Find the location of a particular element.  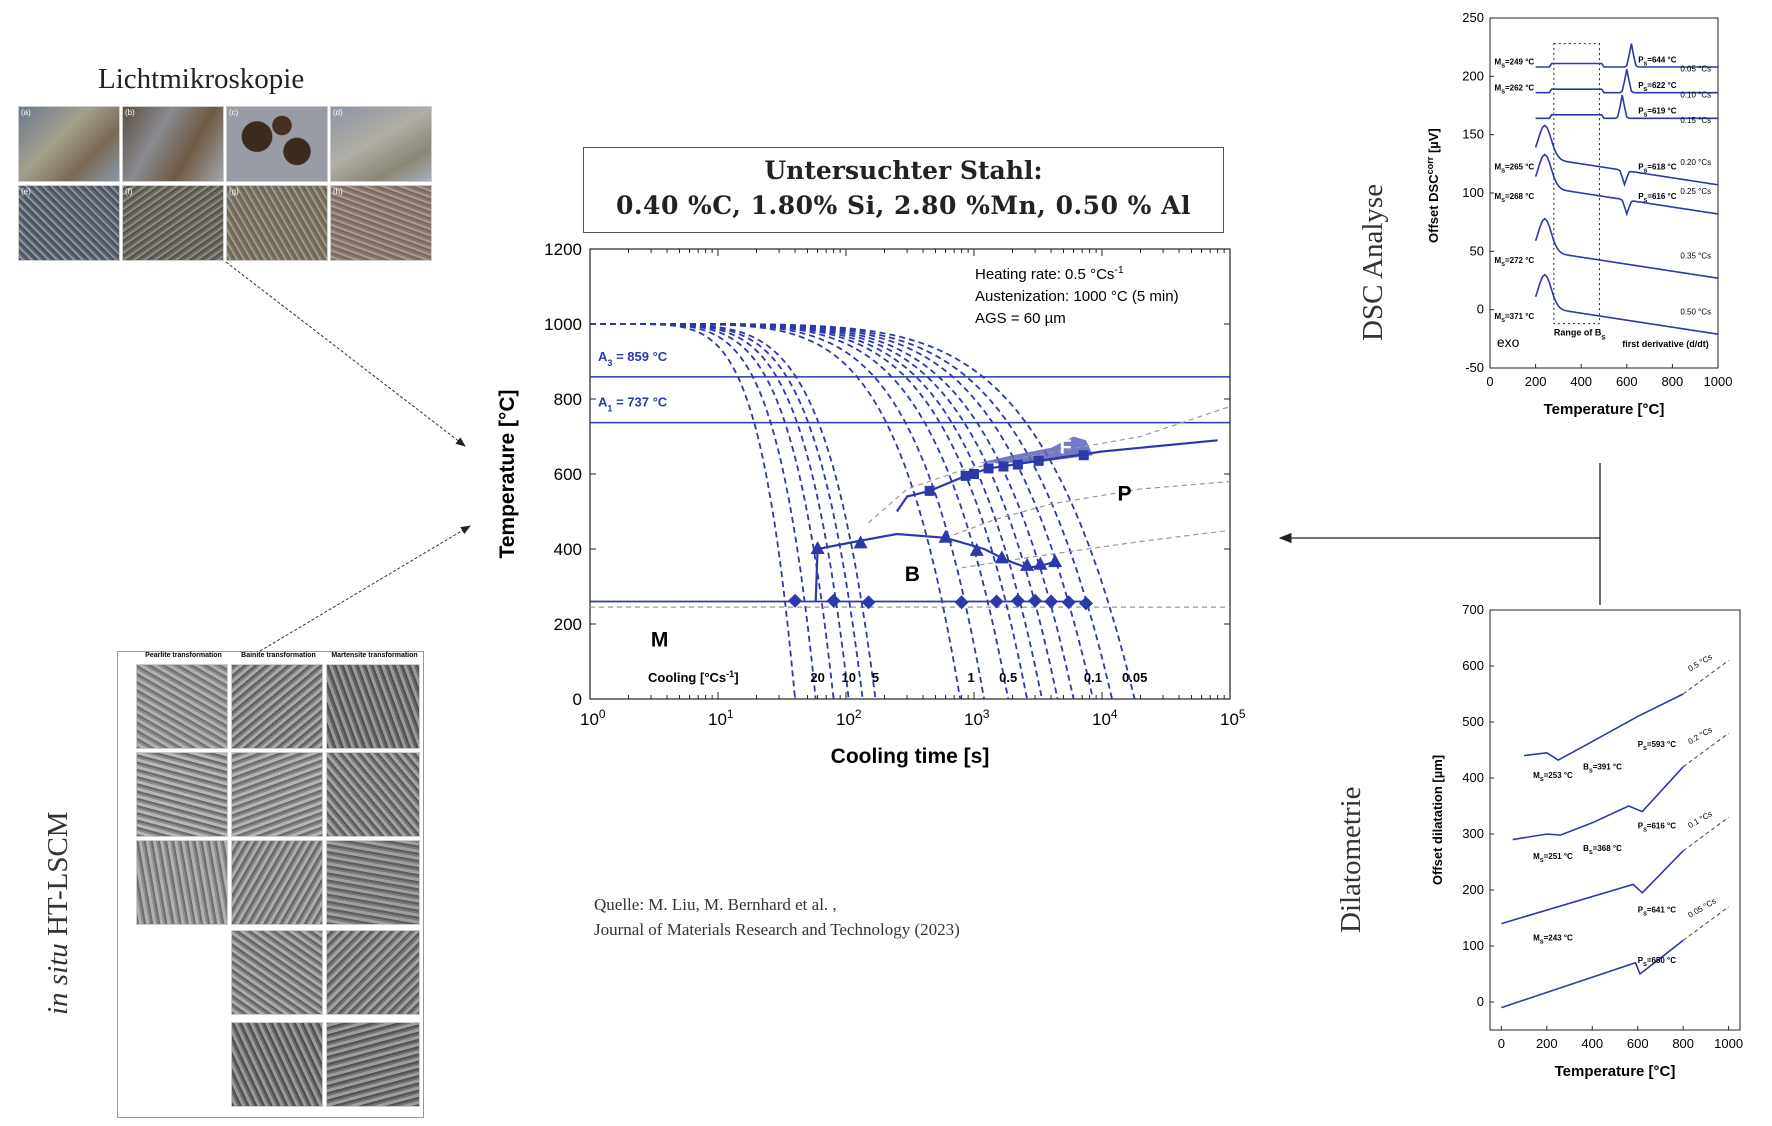

dsc-ytick-label: 0 is located at coordinates (1480, 309).